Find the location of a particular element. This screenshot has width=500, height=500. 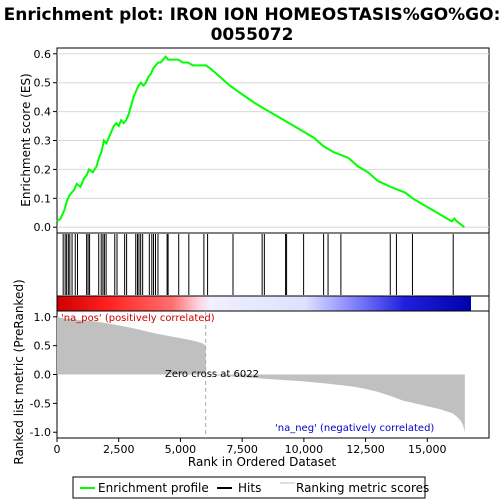

metric-x-tick-label: 7,500 is located at coordinates (242, 449).